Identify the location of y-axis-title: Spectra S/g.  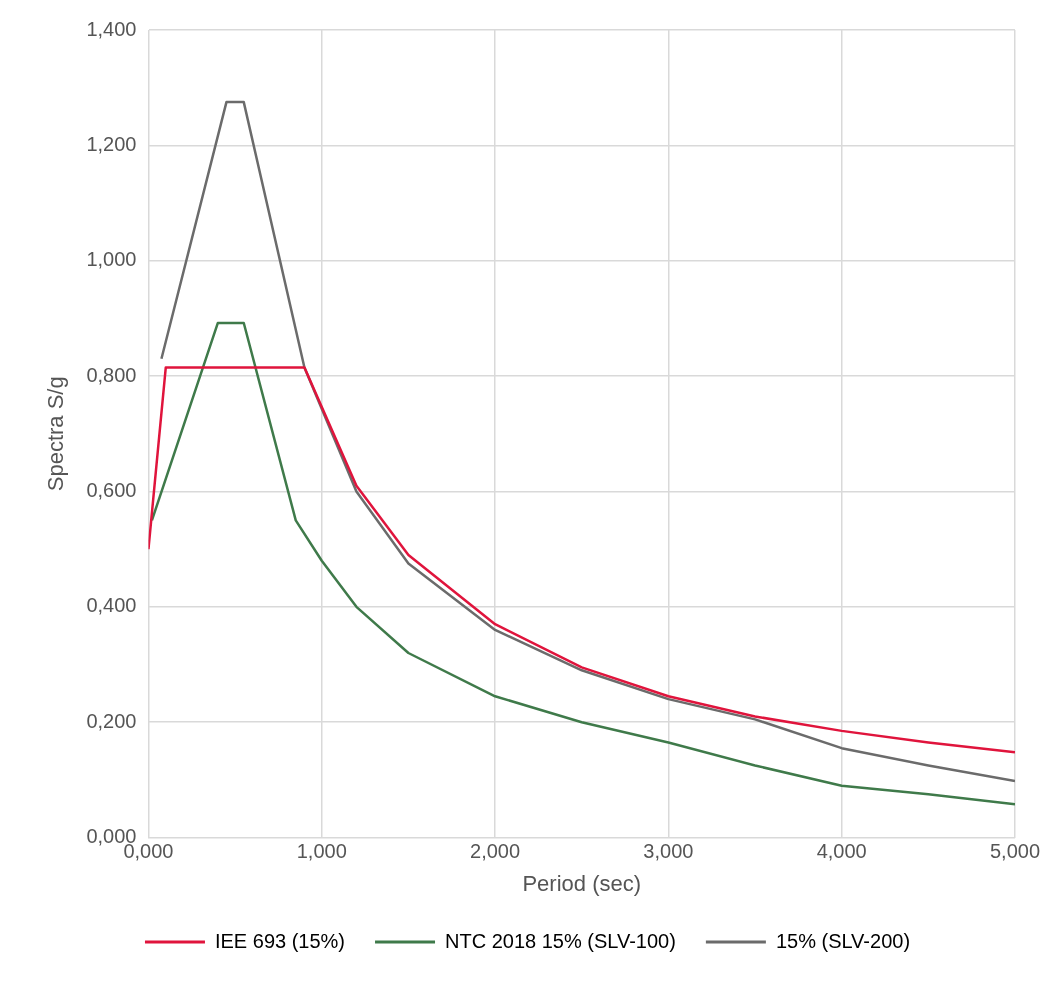
(56, 434).